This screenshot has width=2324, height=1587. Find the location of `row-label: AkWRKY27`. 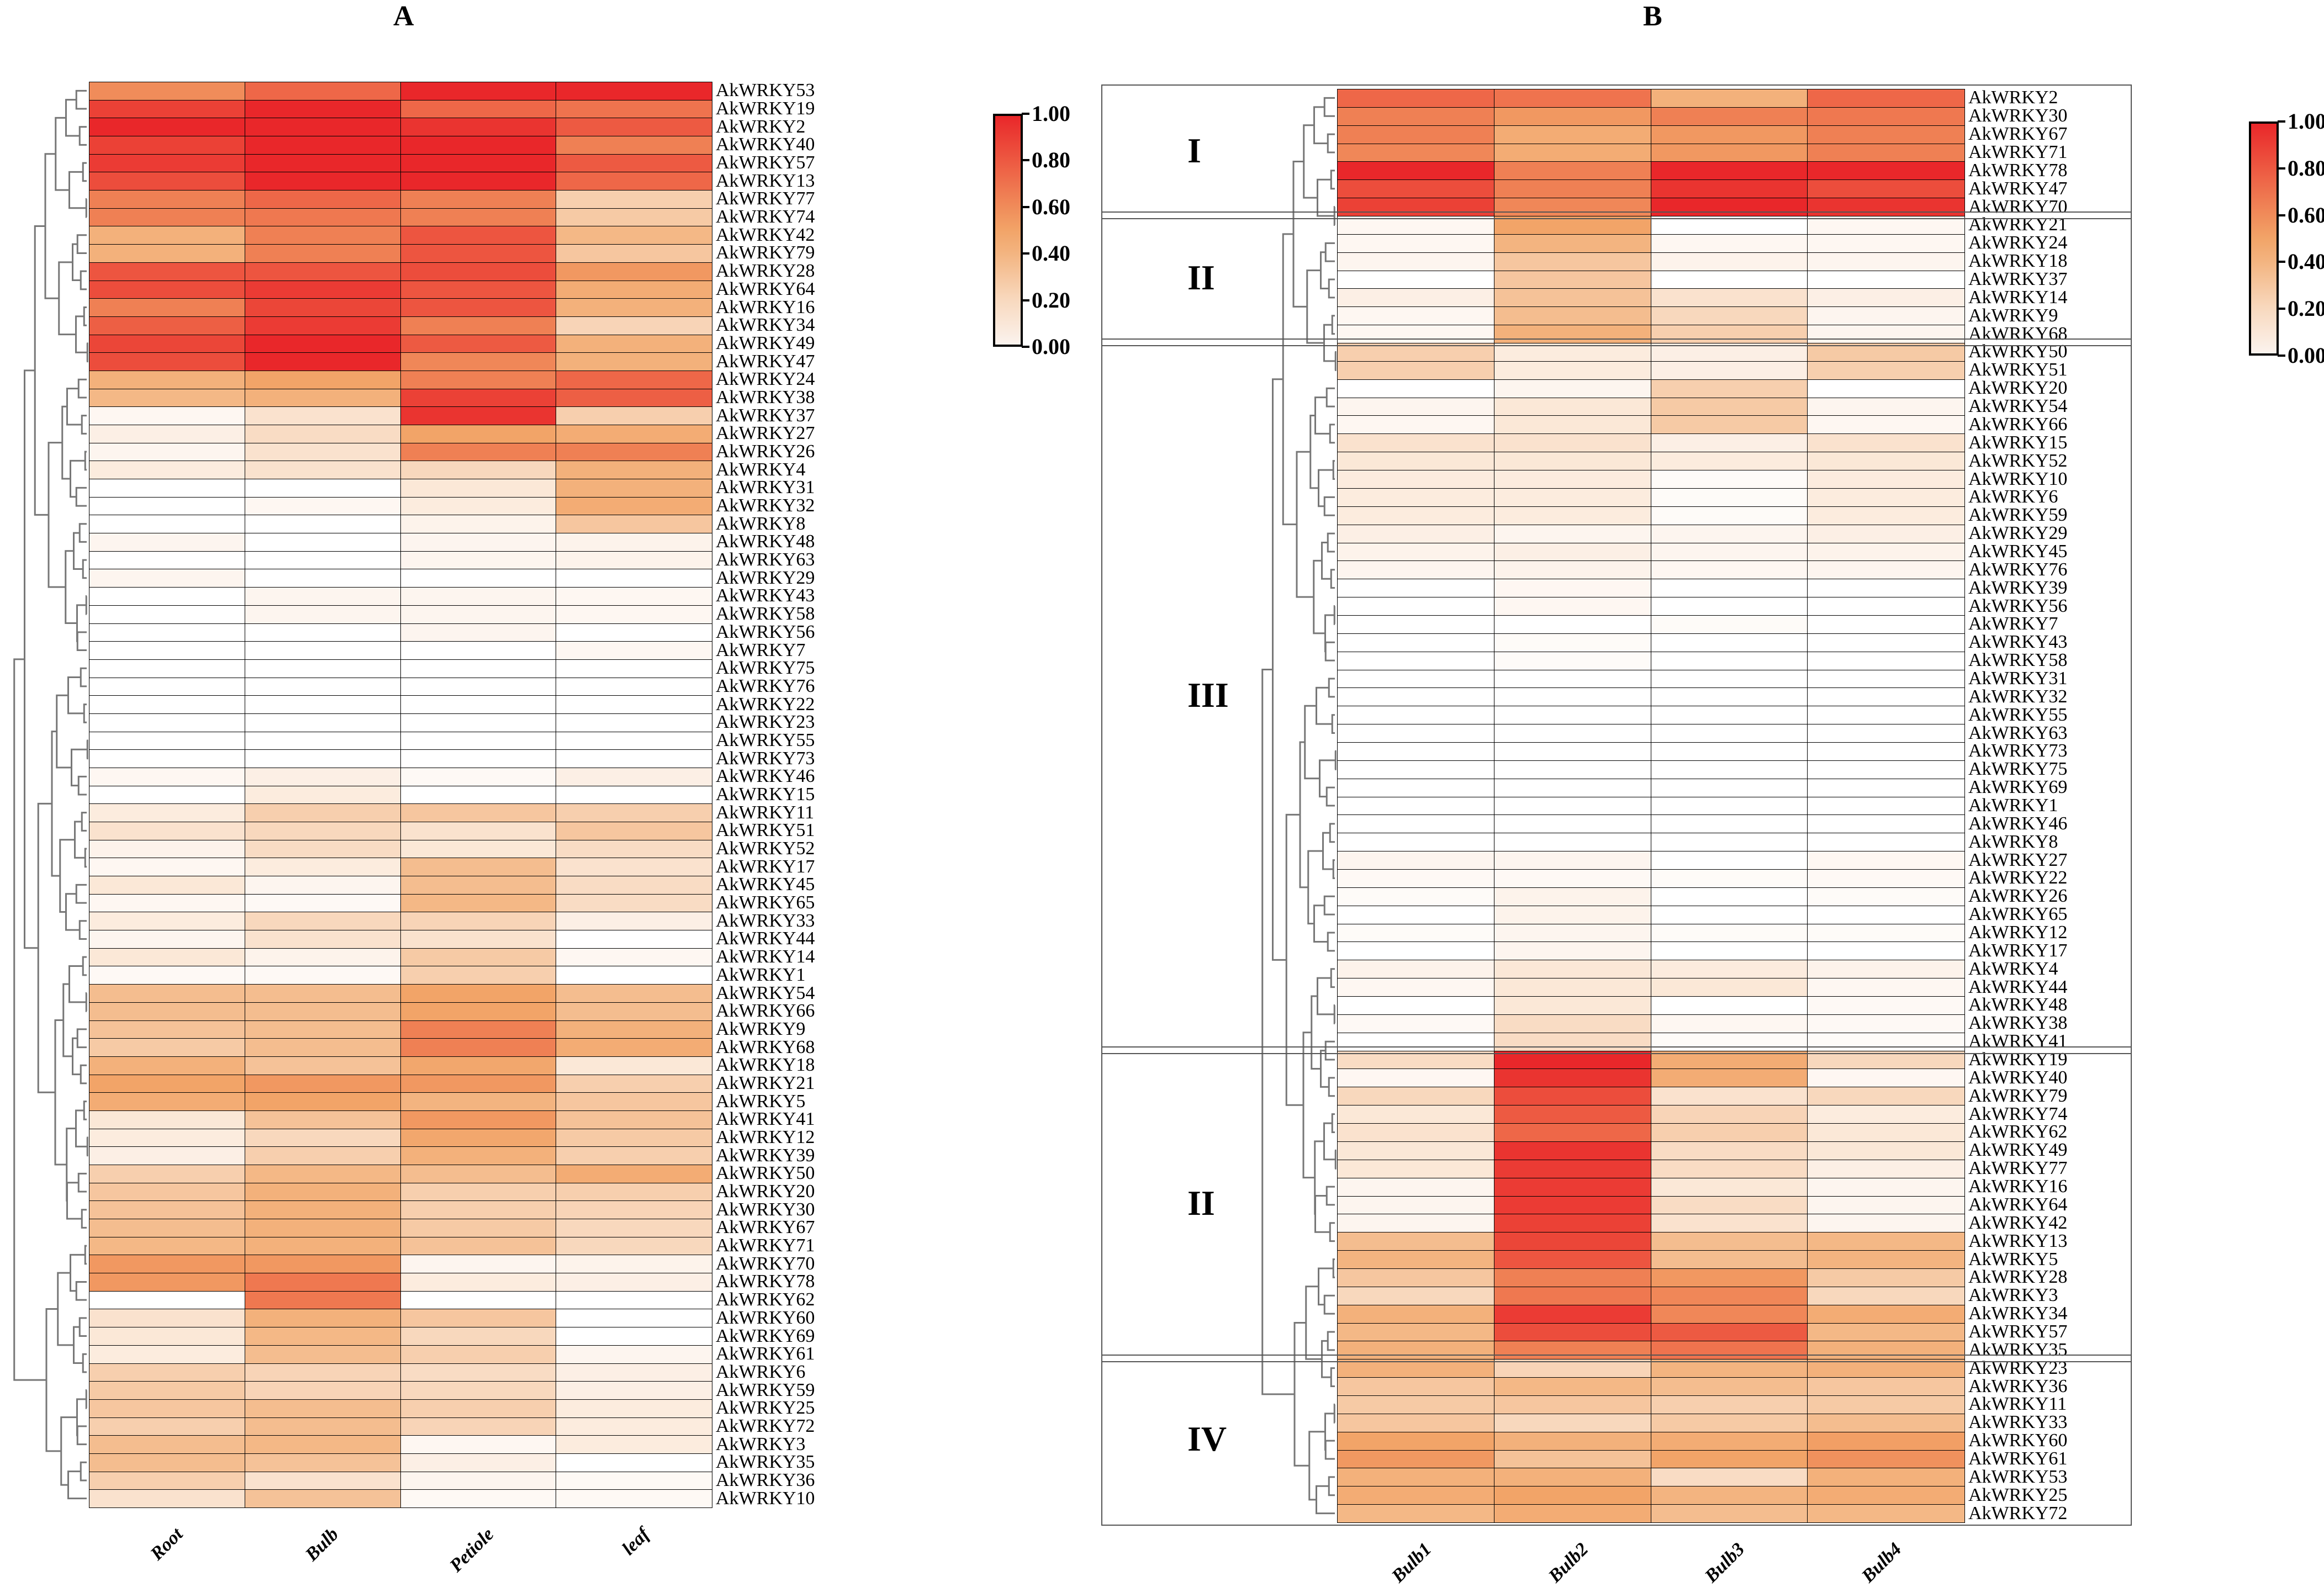

row-label: AkWRKY27 is located at coordinates (765, 434).